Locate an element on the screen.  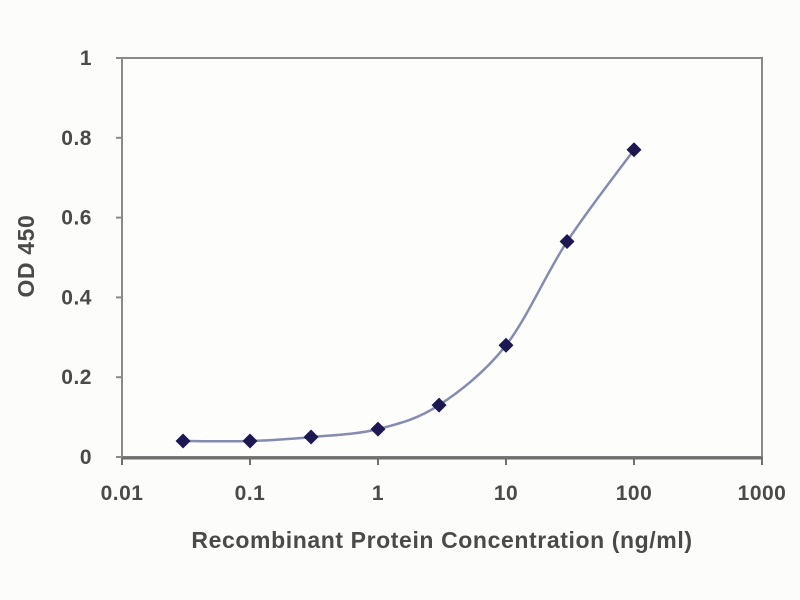
x-tick-label-0.1: 0.1 is located at coordinates (250, 493).